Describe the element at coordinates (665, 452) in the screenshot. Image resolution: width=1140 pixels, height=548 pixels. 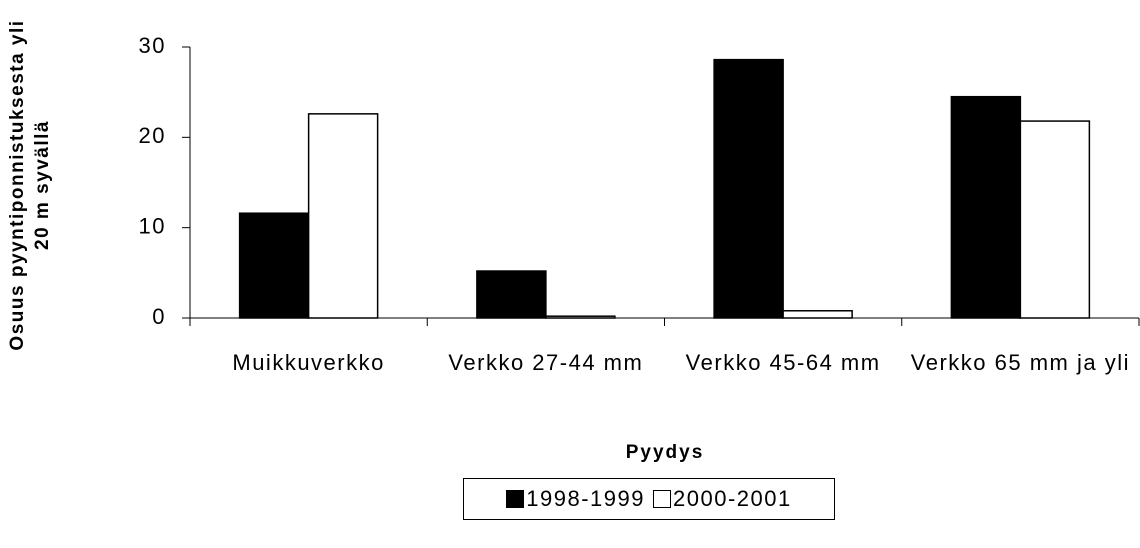
I see `x-axis-label: Pyydys` at that location.